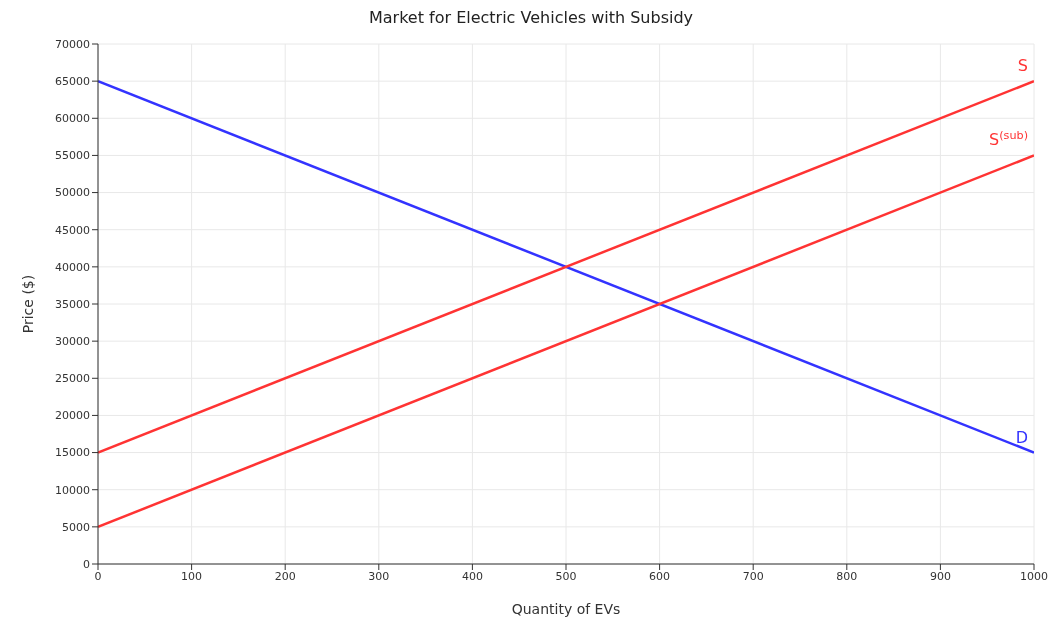 The width and height of the screenshot is (1062, 633). I want to click on x-tick-label: 200, so click(285, 576).